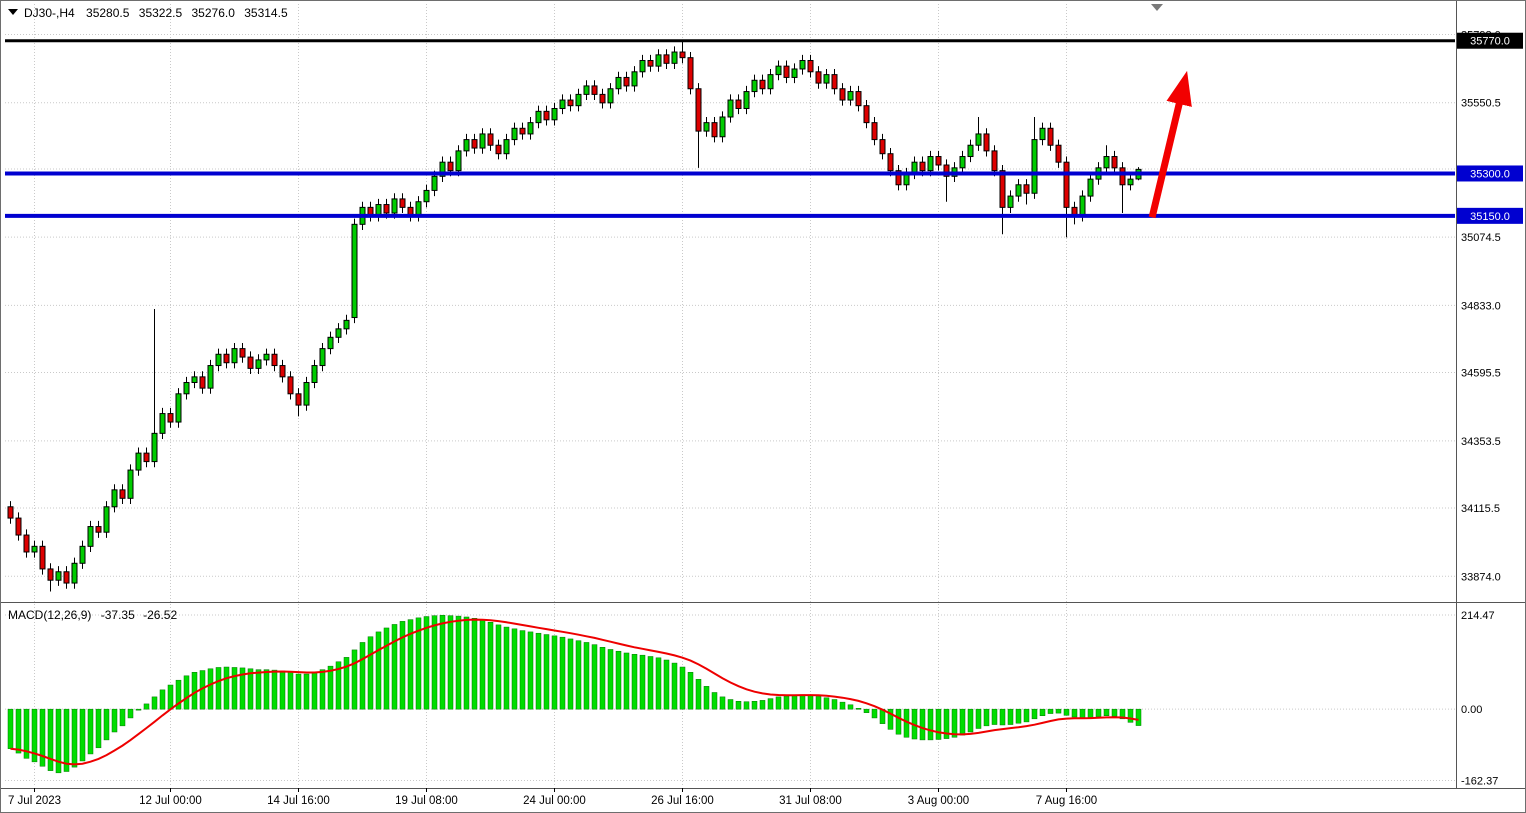 Image resolution: width=1526 pixels, height=813 pixels. I want to click on macd-signal-line, so click(574, 692).